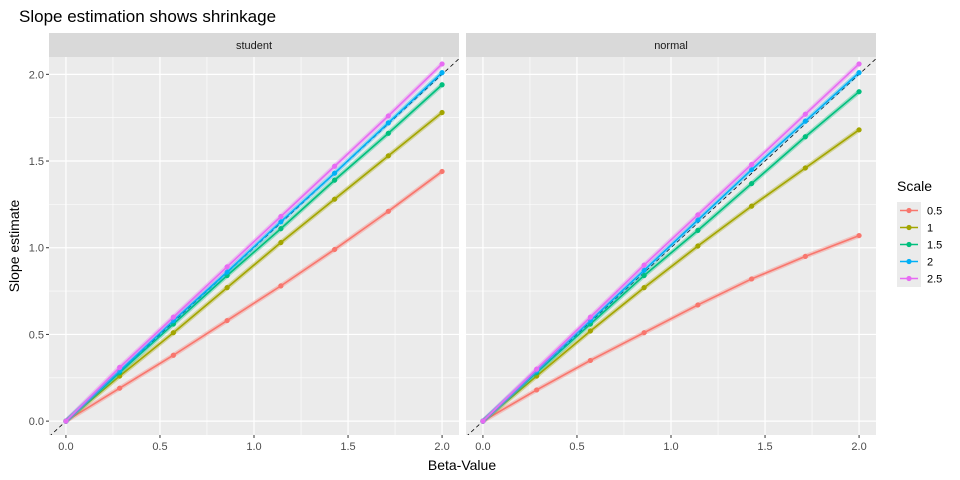 The height and width of the screenshot is (480, 960). What do you see at coordinates (934, 280) in the screenshot?
I see `legend-label-2.5: 2.5` at bounding box center [934, 280].